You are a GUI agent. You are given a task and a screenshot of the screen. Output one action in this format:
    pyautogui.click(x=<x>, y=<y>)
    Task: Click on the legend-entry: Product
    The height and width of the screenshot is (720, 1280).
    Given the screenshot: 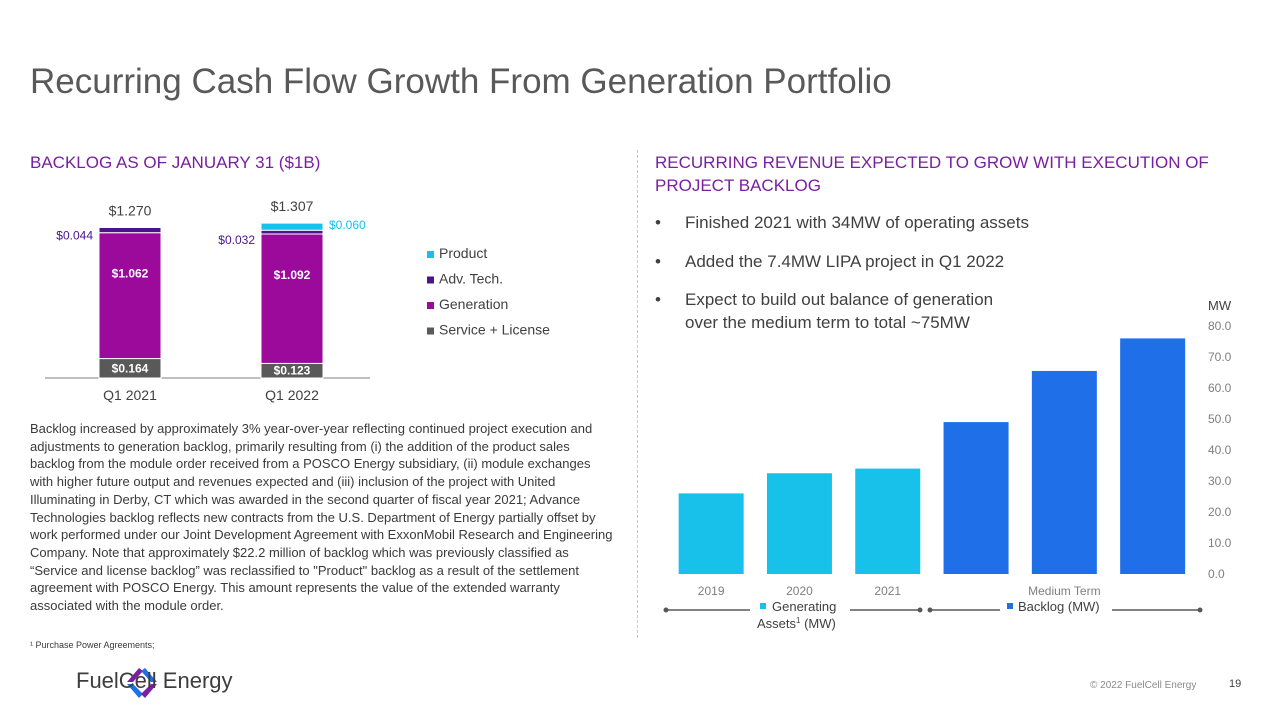 What is the action you would take?
    pyautogui.click(x=463, y=253)
    